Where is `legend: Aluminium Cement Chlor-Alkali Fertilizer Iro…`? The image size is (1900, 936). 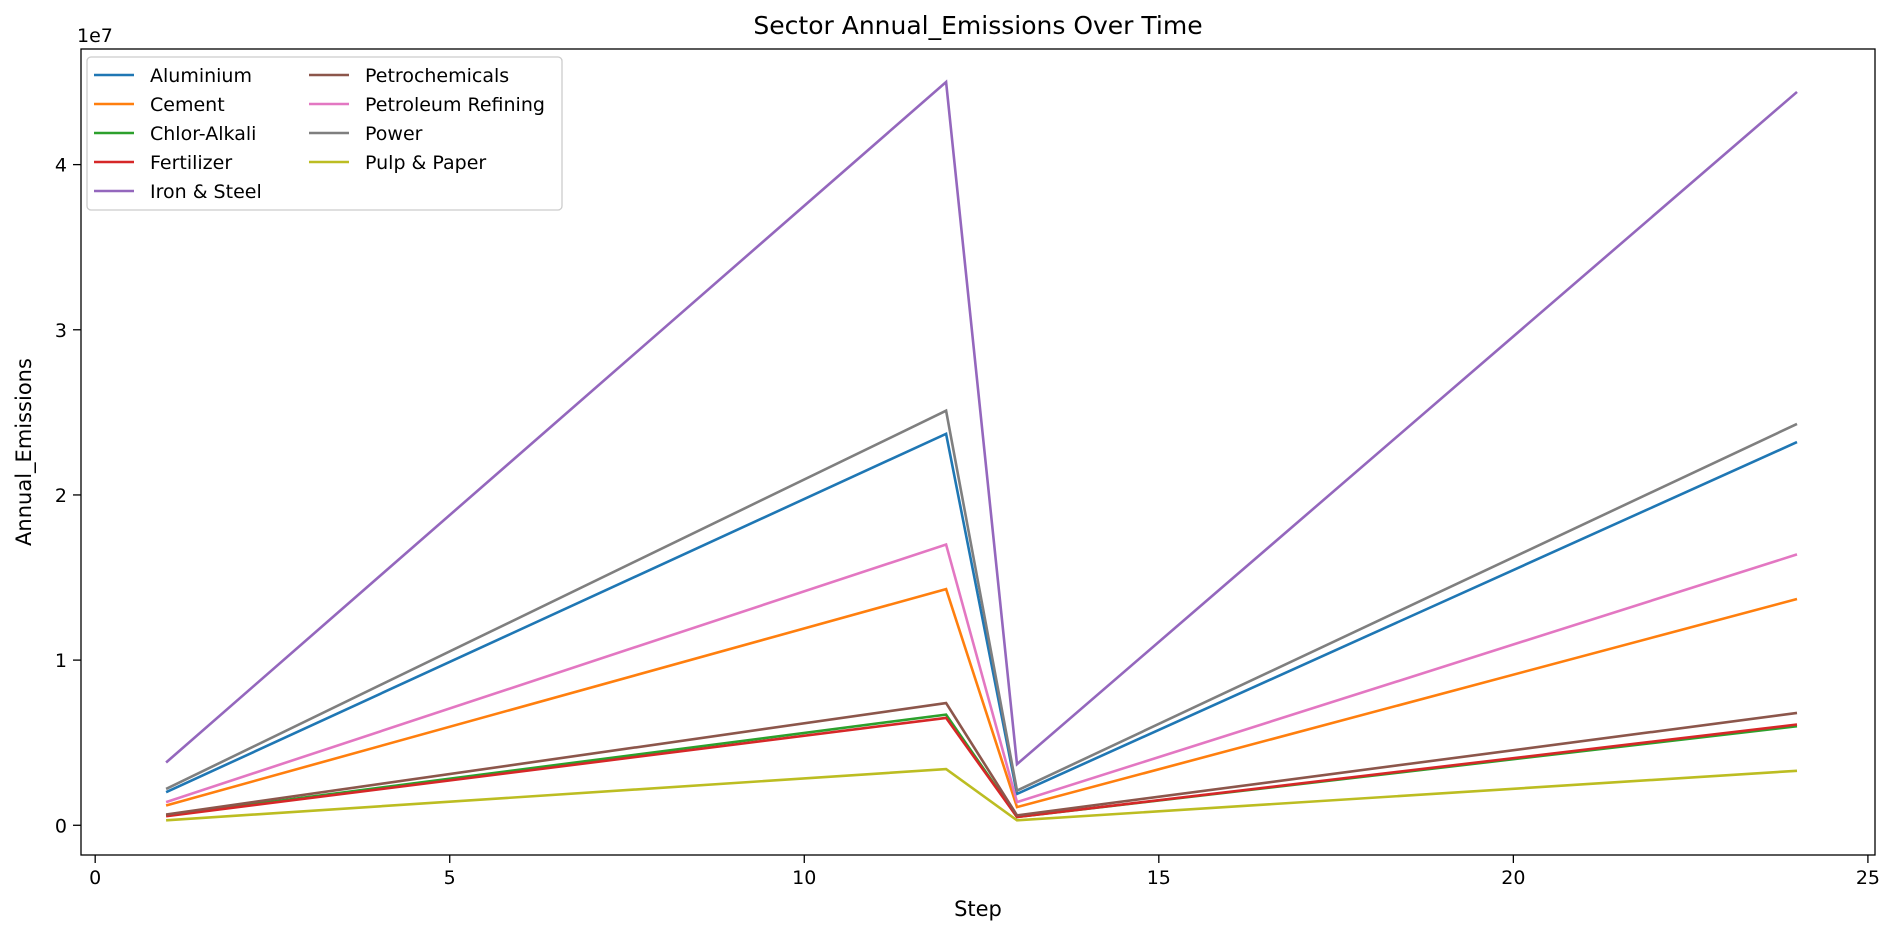
legend: Aluminium Cement Chlor-Alkali Fertilizer Iro… is located at coordinates (324, 133).